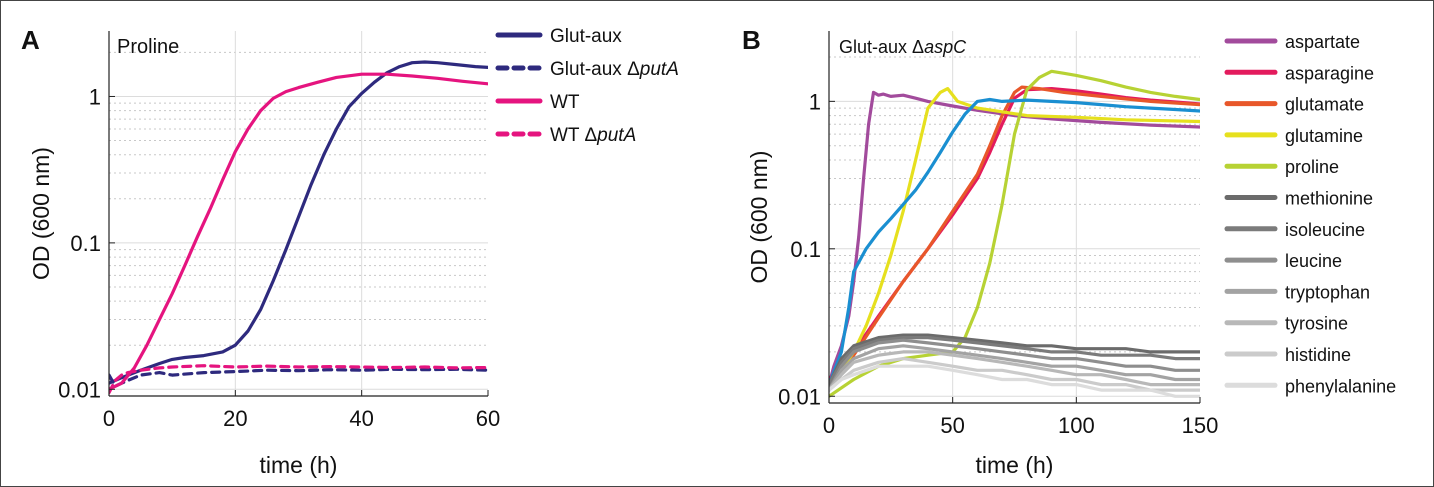  I want to click on series-line-methionine, so click(1014, 360).